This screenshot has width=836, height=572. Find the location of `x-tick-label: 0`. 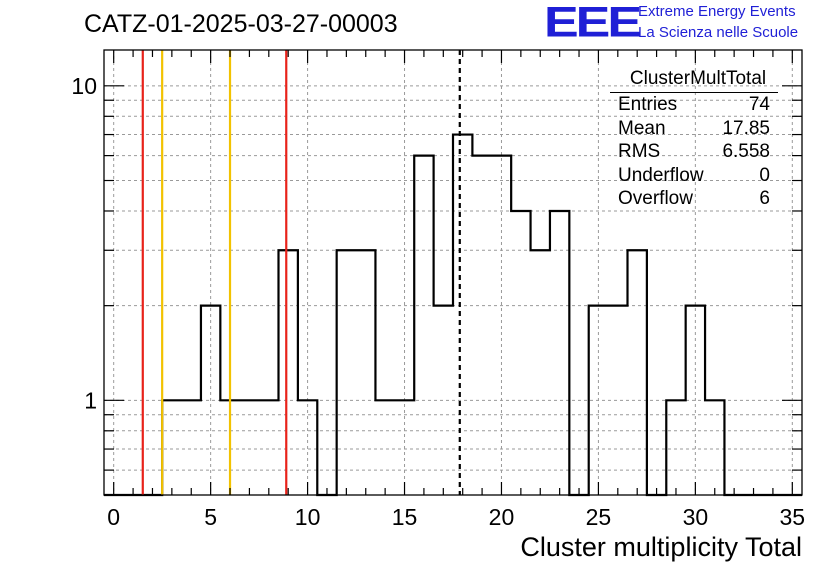

x-tick-label: 0 is located at coordinates (113, 517).